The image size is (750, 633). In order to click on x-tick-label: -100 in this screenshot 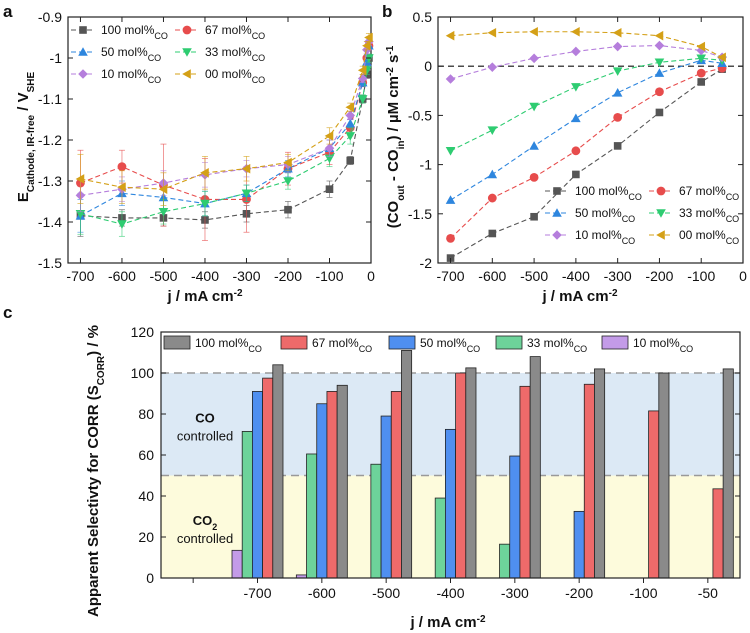, I will do `click(701, 276)`.